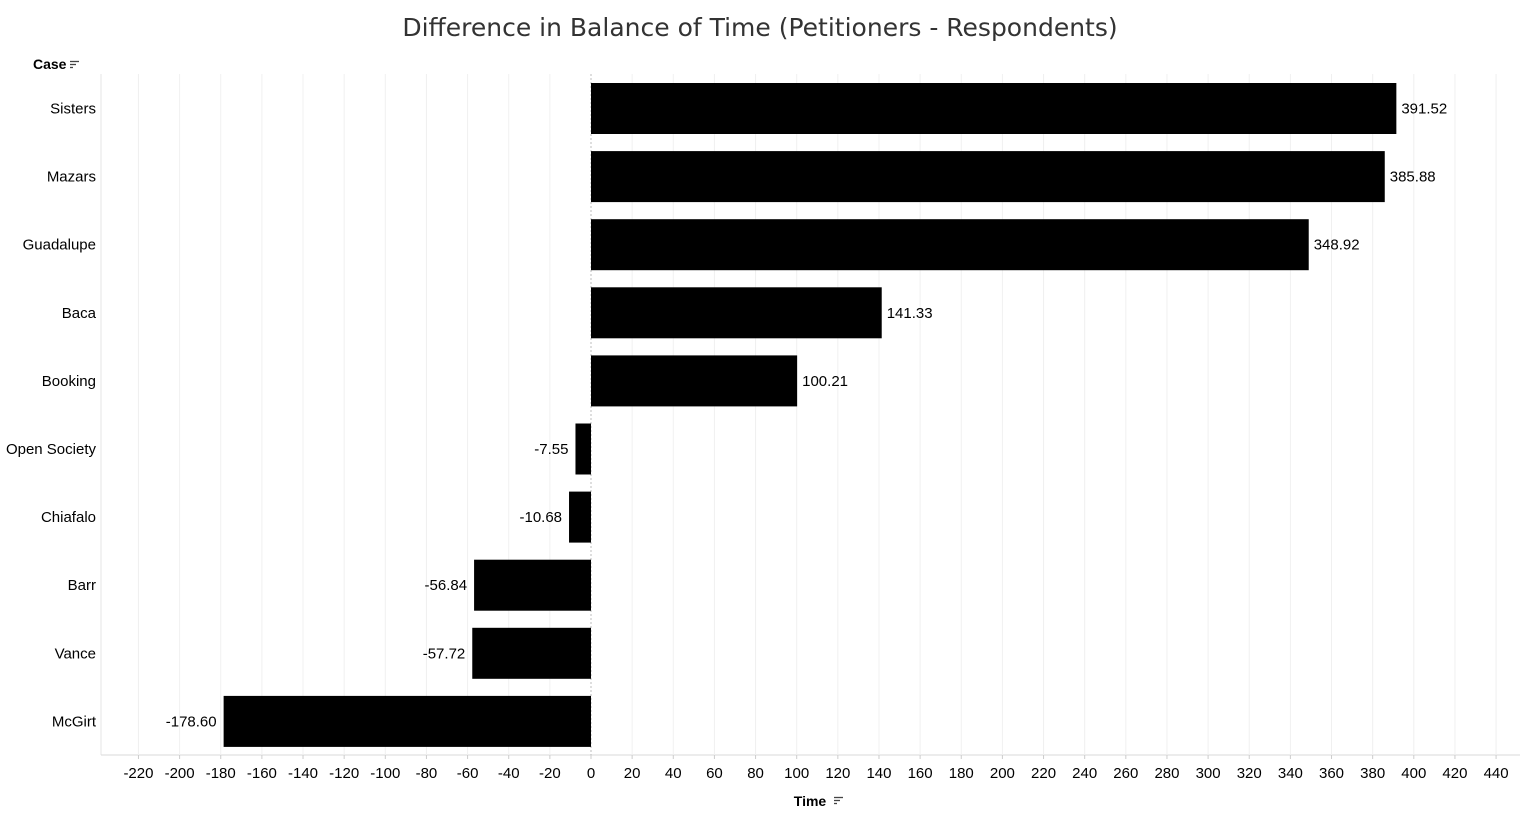 This screenshot has width=1527, height=815. Describe the element at coordinates (632, 773) in the screenshot. I see `x-tick-label: 20` at that location.